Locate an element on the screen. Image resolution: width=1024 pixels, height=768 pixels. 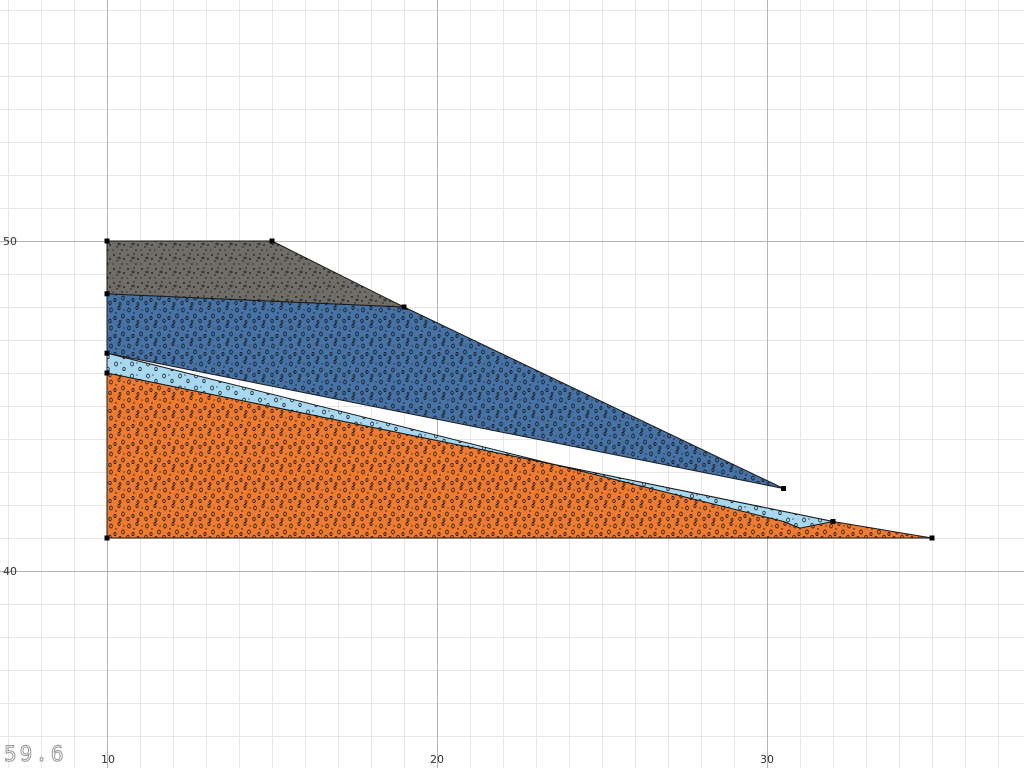
x-axis-labels: 10 20 30 is located at coordinates (437, 759).